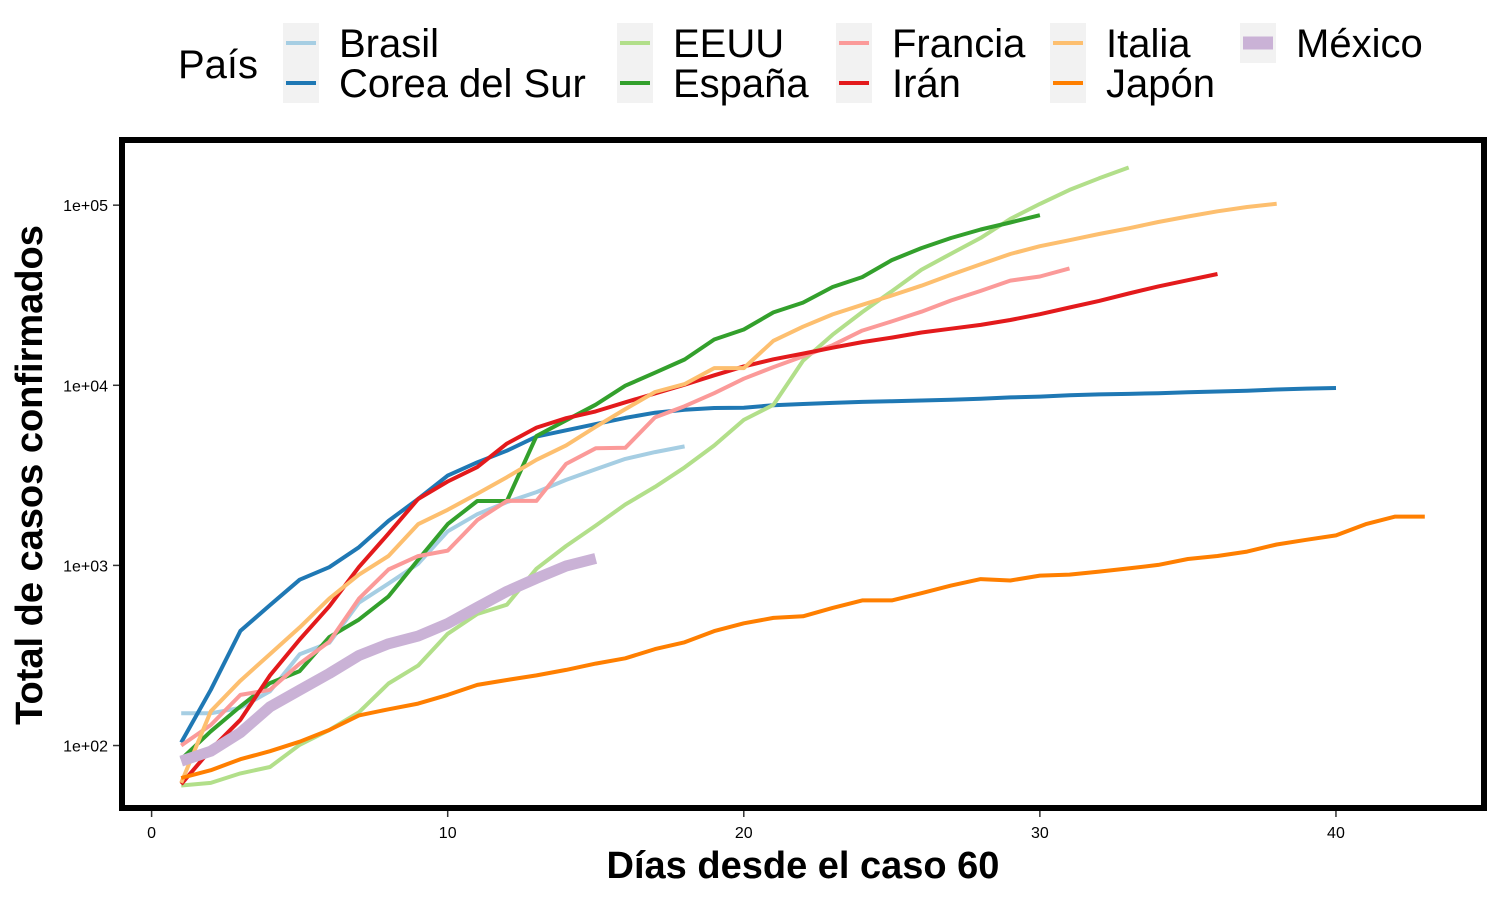 The height and width of the screenshot is (900, 1500). What do you see at coordinates (1336, 833) in the screenshot?
I see `x-tick-label: 40` at bounding box center [1336, 833].